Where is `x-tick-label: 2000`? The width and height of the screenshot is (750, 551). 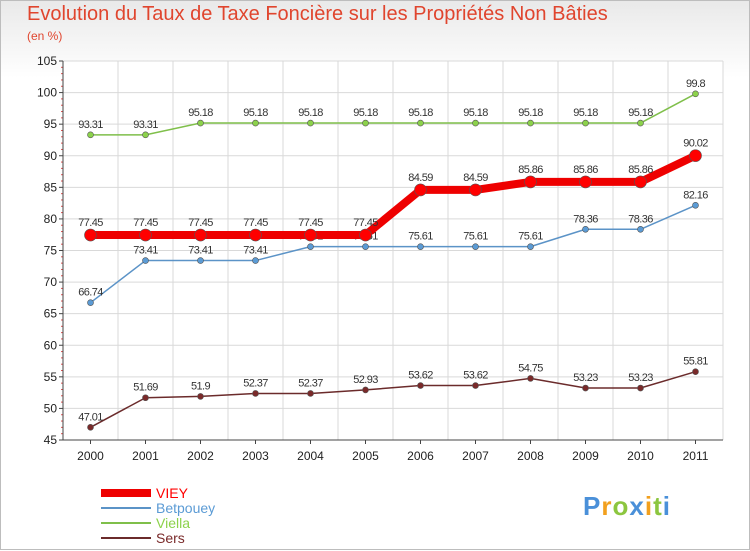
x-tick-label: 2000 is located at coordinates (90, 456).